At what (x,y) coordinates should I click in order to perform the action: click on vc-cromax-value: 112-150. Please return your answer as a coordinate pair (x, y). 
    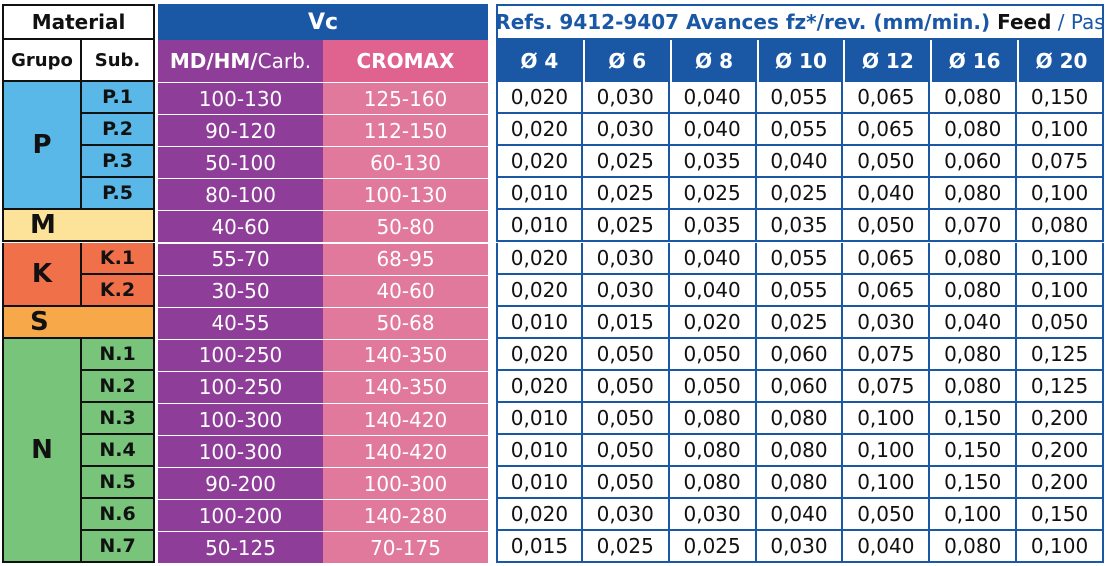
    Looking at the image, I should click on (405, 130).